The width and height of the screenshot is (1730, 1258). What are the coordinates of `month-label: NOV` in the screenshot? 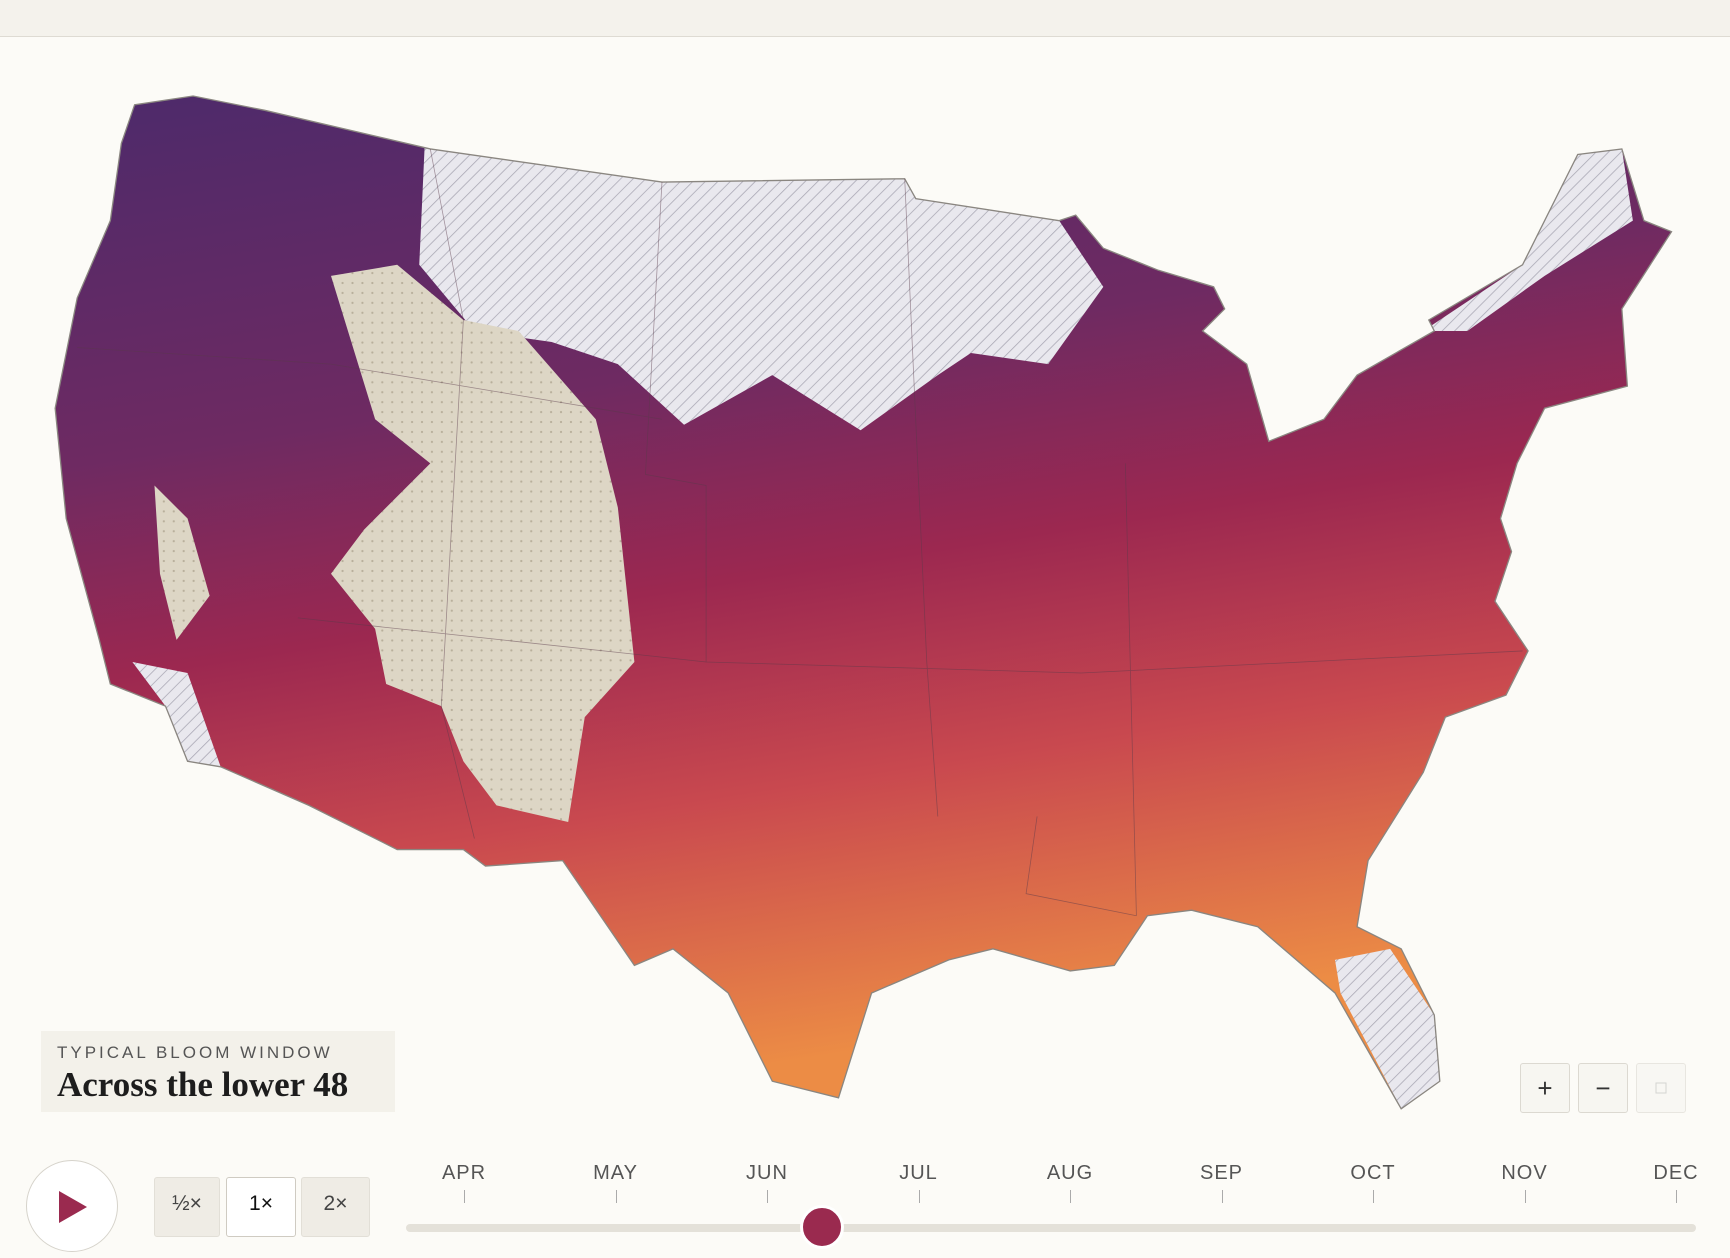 It's located at (1524, 1173).